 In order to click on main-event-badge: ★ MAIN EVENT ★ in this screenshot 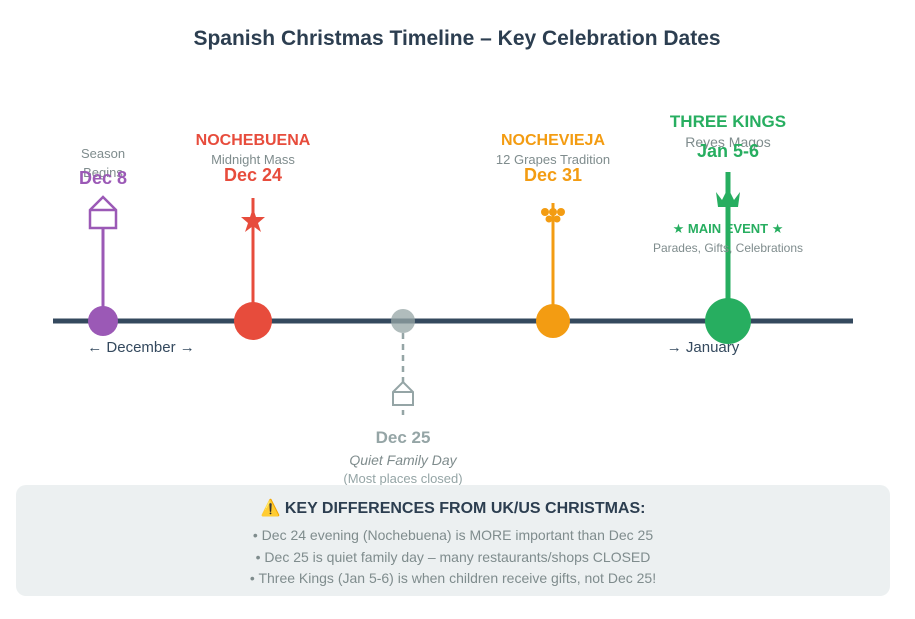, I will do `click(728, 228)`.